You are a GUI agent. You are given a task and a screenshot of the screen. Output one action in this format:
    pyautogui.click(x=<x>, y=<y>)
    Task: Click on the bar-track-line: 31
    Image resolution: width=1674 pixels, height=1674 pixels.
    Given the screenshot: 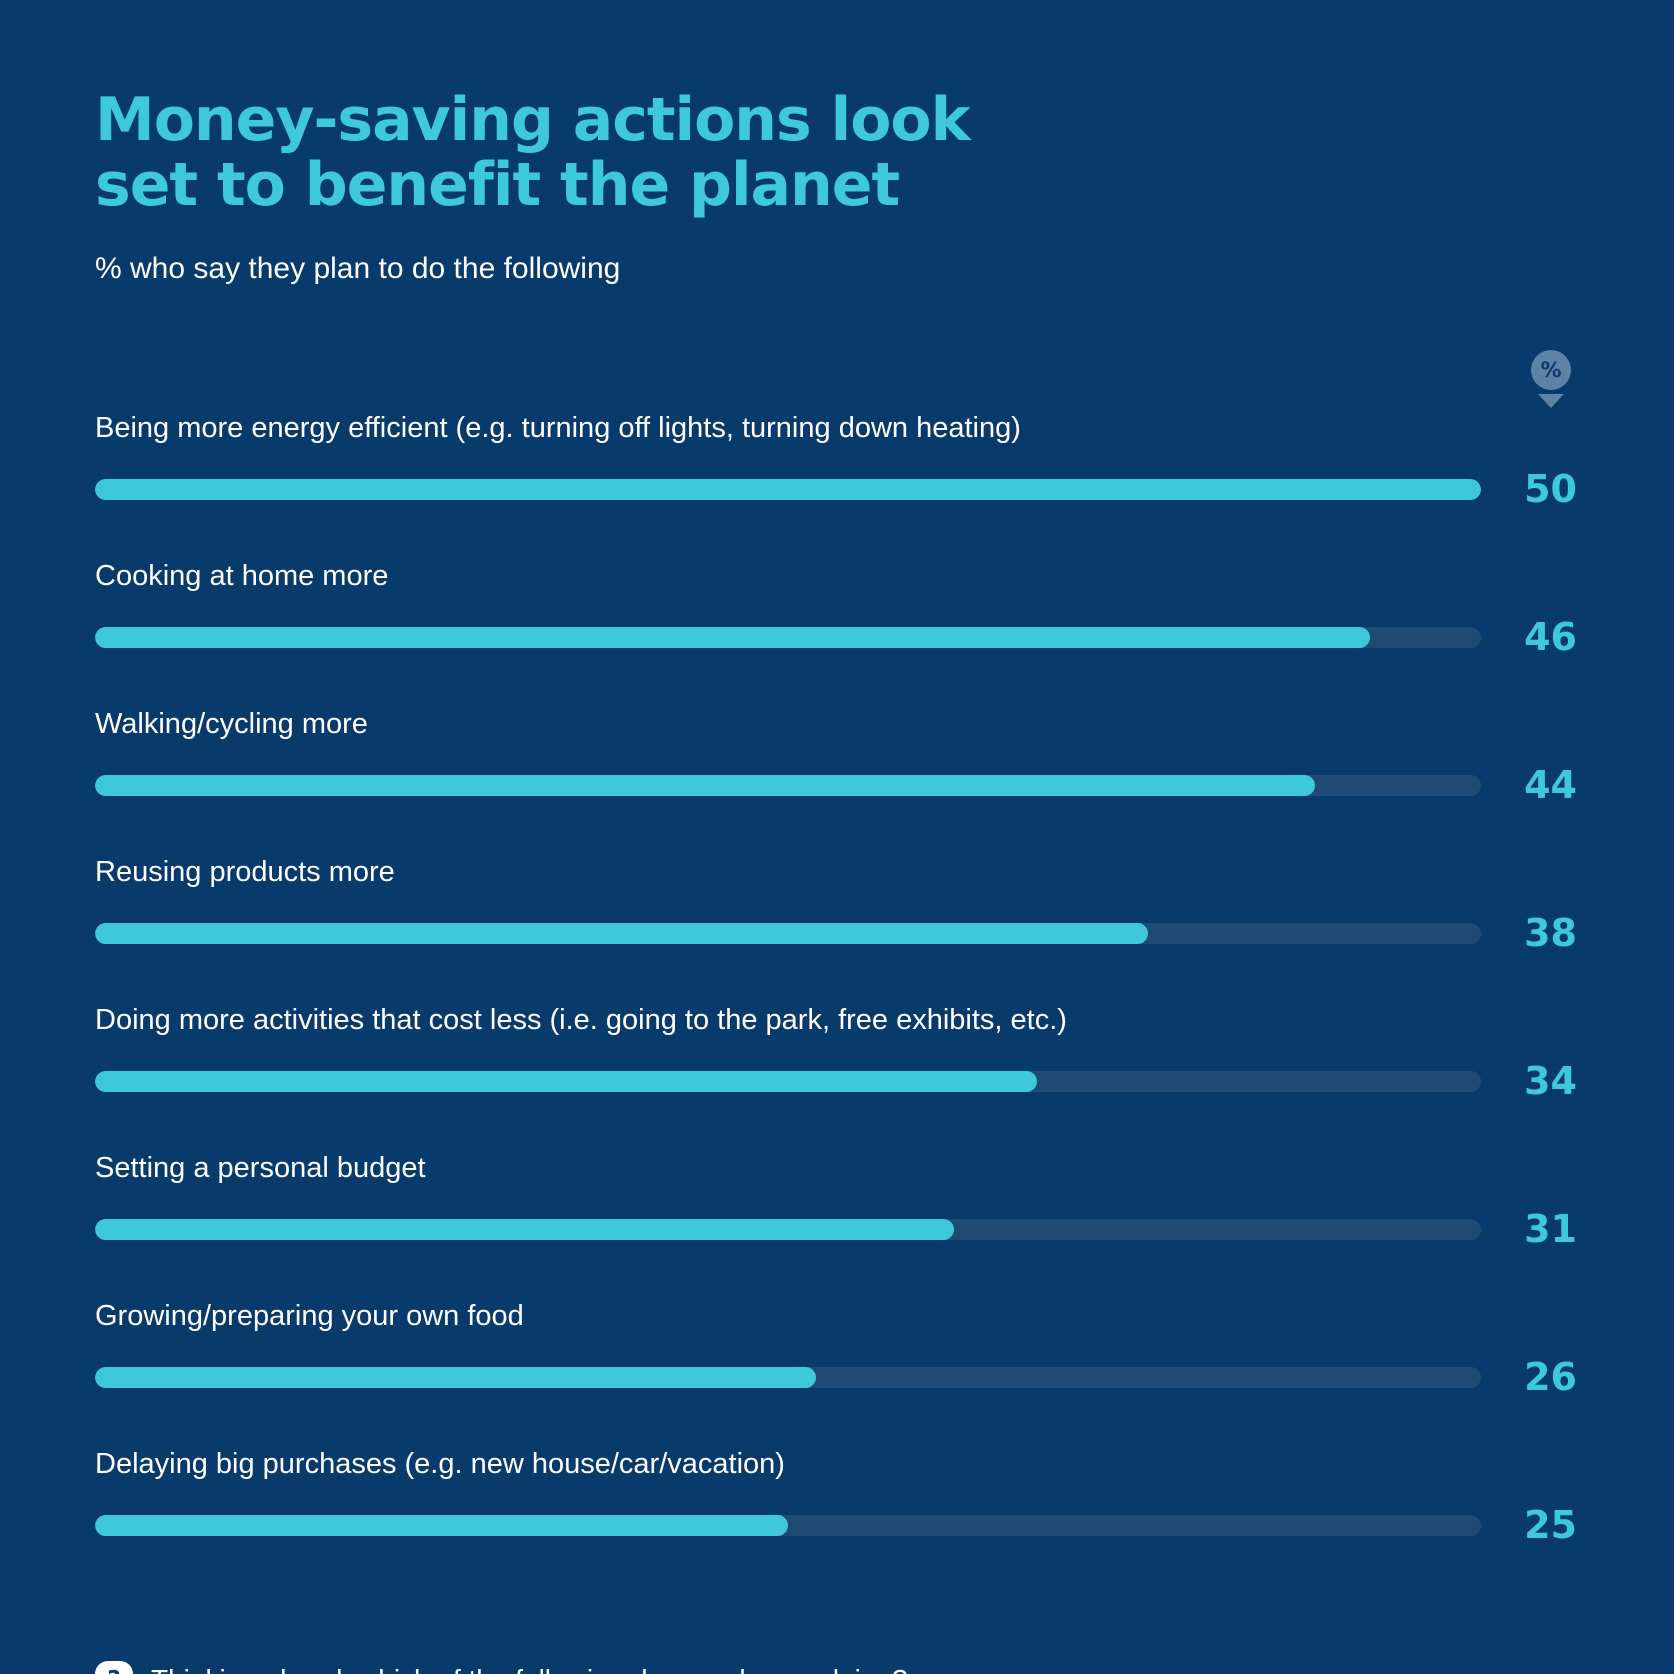 What is the action you would take?
    pyautogui.click(x=836, y=1229)
    